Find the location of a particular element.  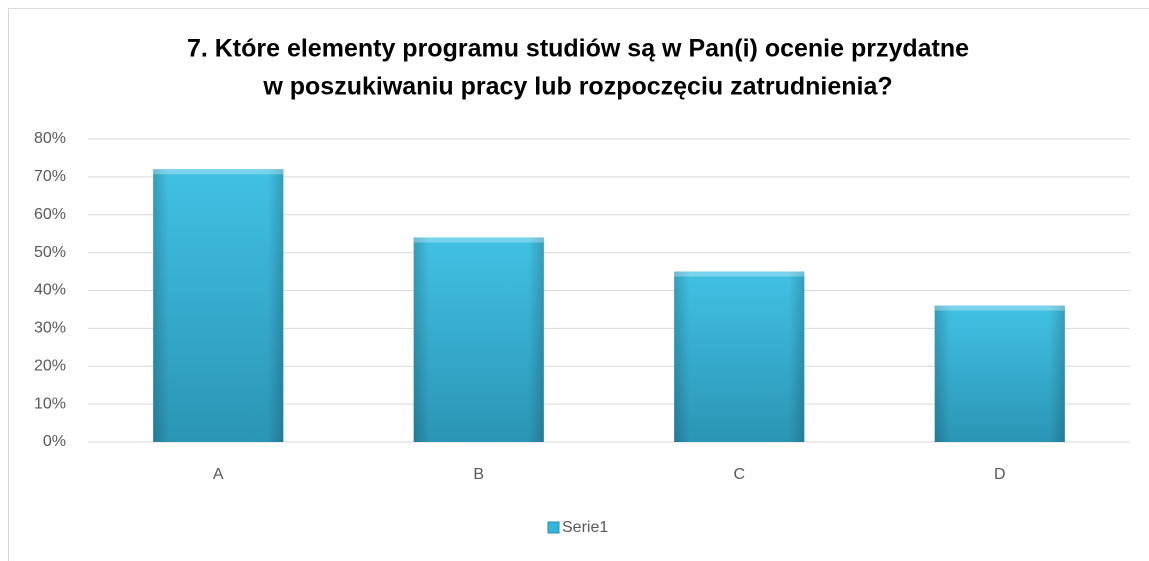

y-tick-label: 70% is located at coordinates (50, 176).